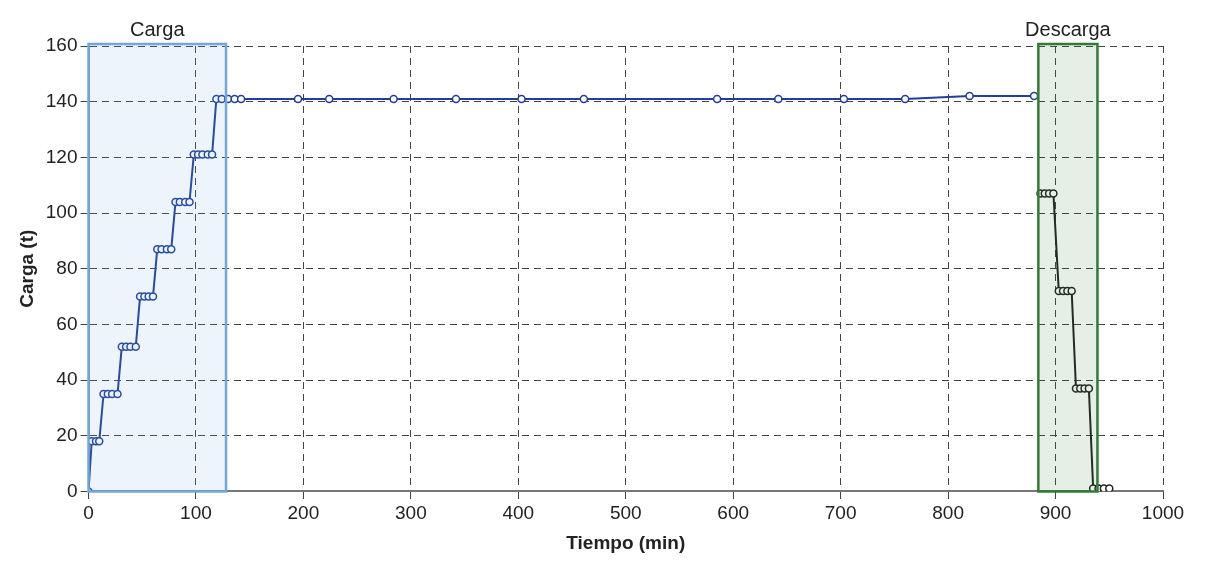 The width and height of the screenshot is (1205, 575). What do you see at coordinates (733, 513) in the screenshot?
I see `x-tick-label: 600` at bounding box center [733, 513].